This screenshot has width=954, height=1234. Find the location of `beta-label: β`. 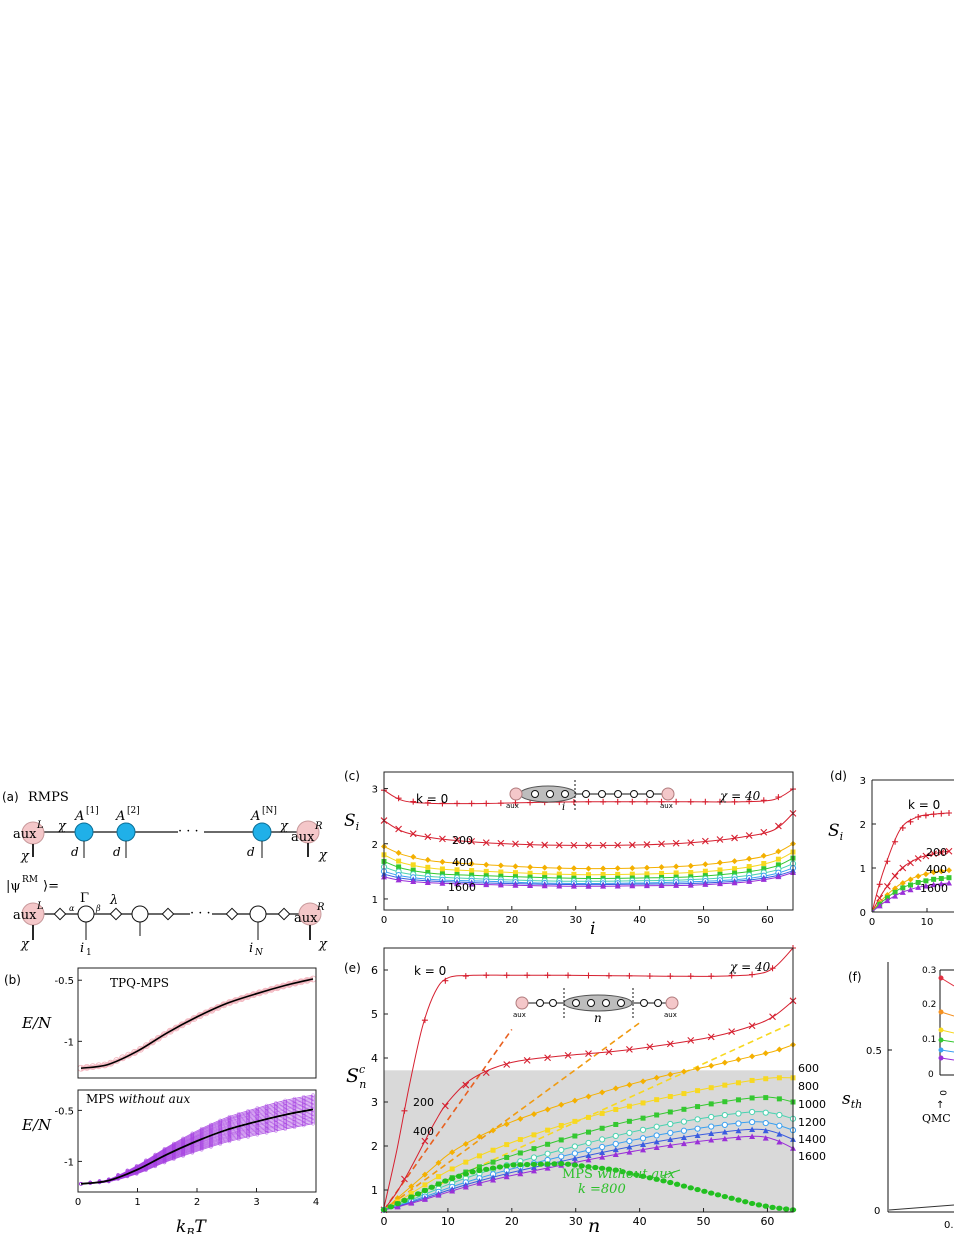

beta-label: β is located at coordinates (98, 908).